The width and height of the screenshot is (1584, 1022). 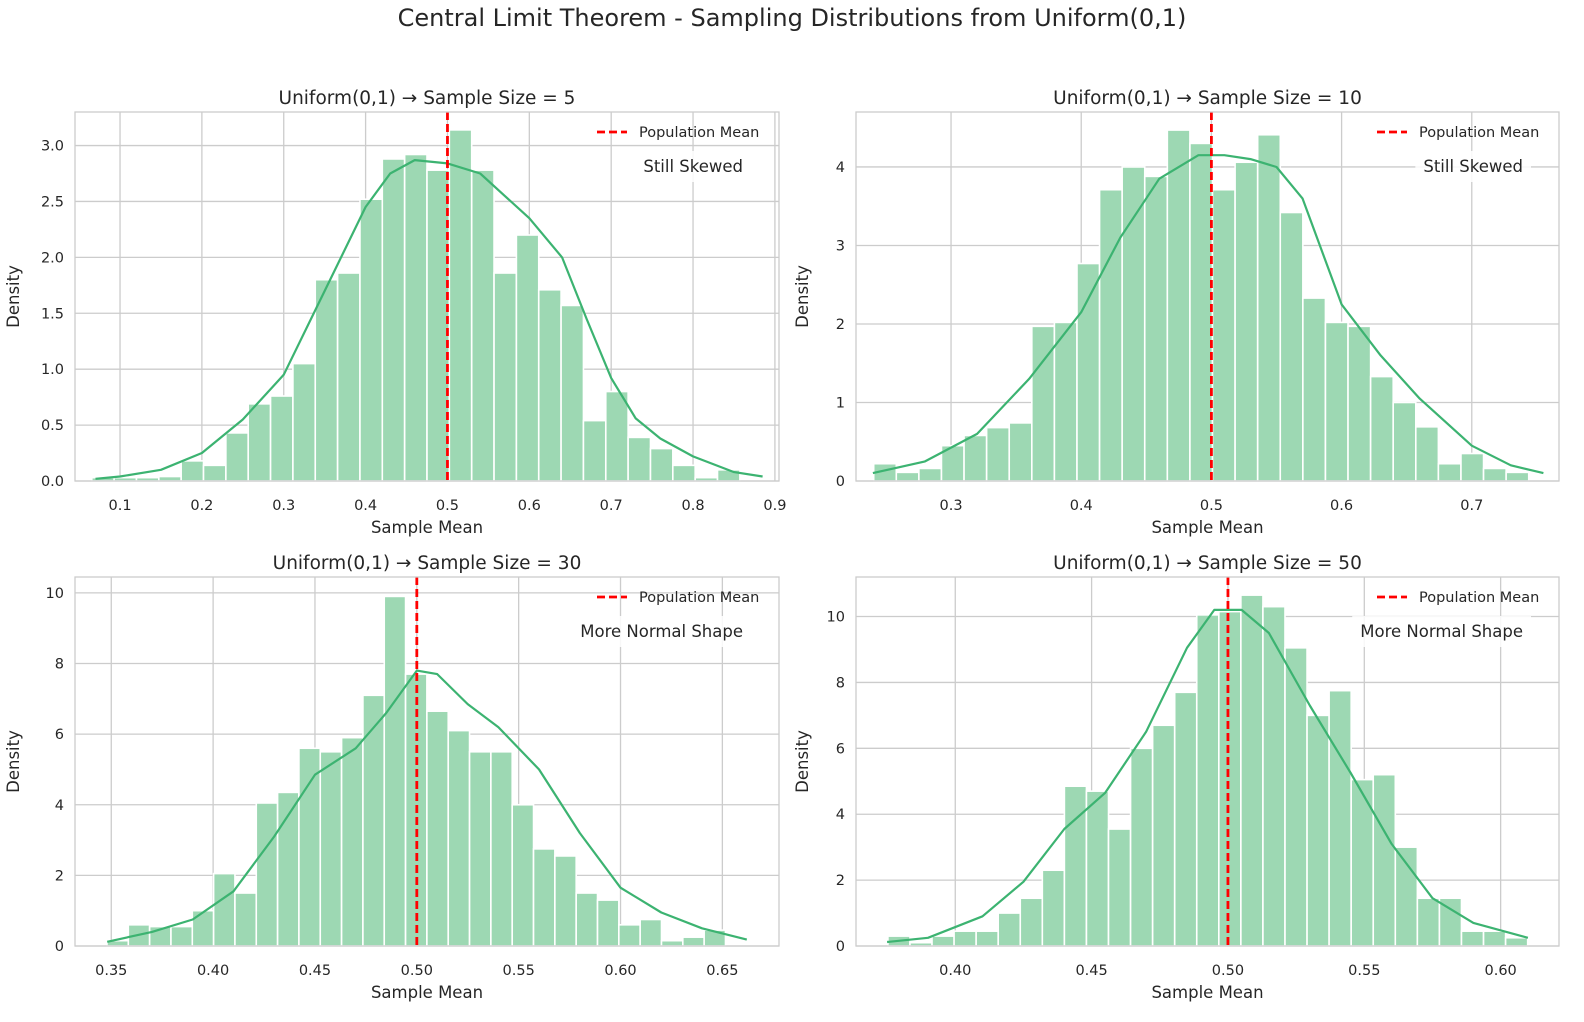 What do you see at coordinates (111, 971) in the screenshot?
I see `x-tick-label: 0.35` at bounding box center [111, 971].